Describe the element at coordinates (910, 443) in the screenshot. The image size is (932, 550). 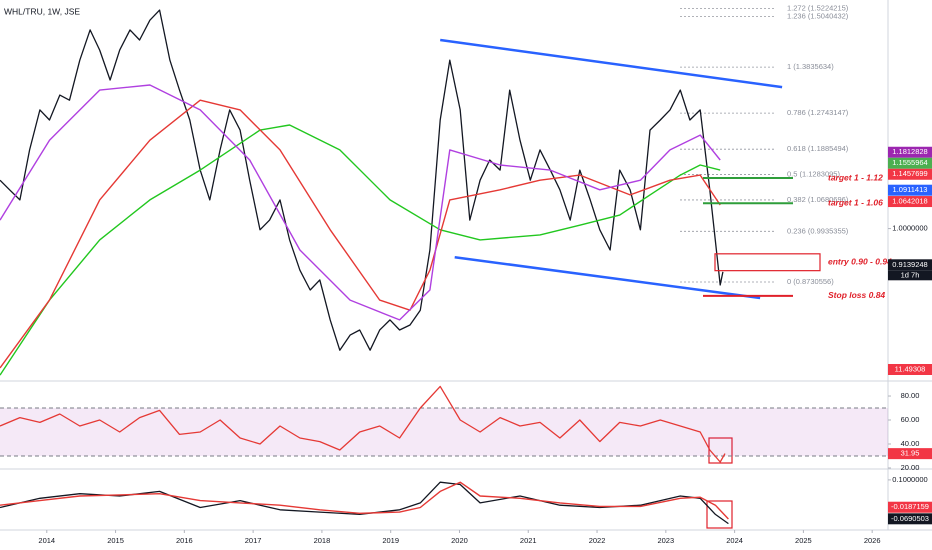
I see `y-tick-label: 40.00` at that location.